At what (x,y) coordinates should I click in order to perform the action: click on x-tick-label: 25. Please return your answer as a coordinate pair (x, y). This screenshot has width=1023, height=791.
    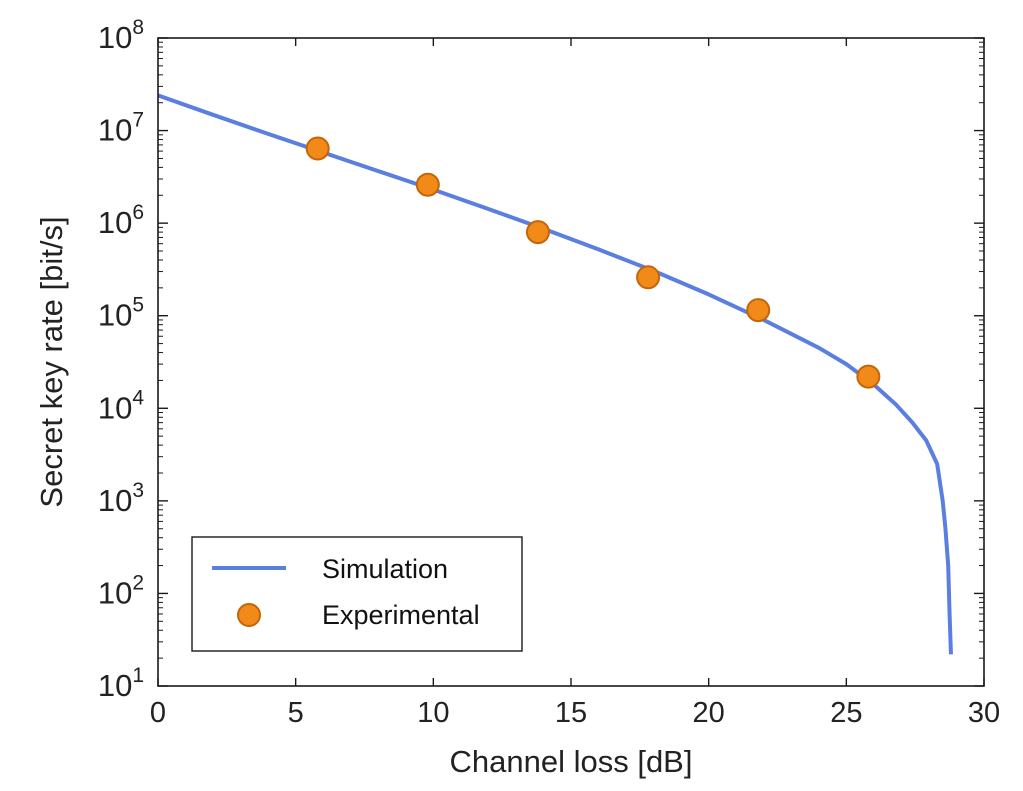
    Looking at the image, I should click on (846, 713).